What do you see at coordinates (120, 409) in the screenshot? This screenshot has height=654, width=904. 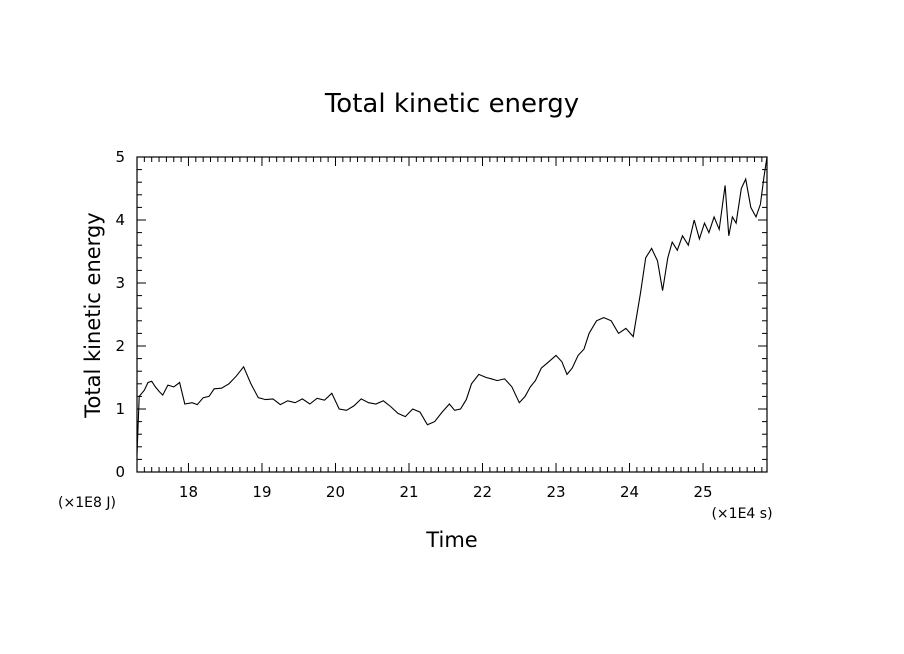 I see `y-tick-label: 1` at bounding box center [120, 409].